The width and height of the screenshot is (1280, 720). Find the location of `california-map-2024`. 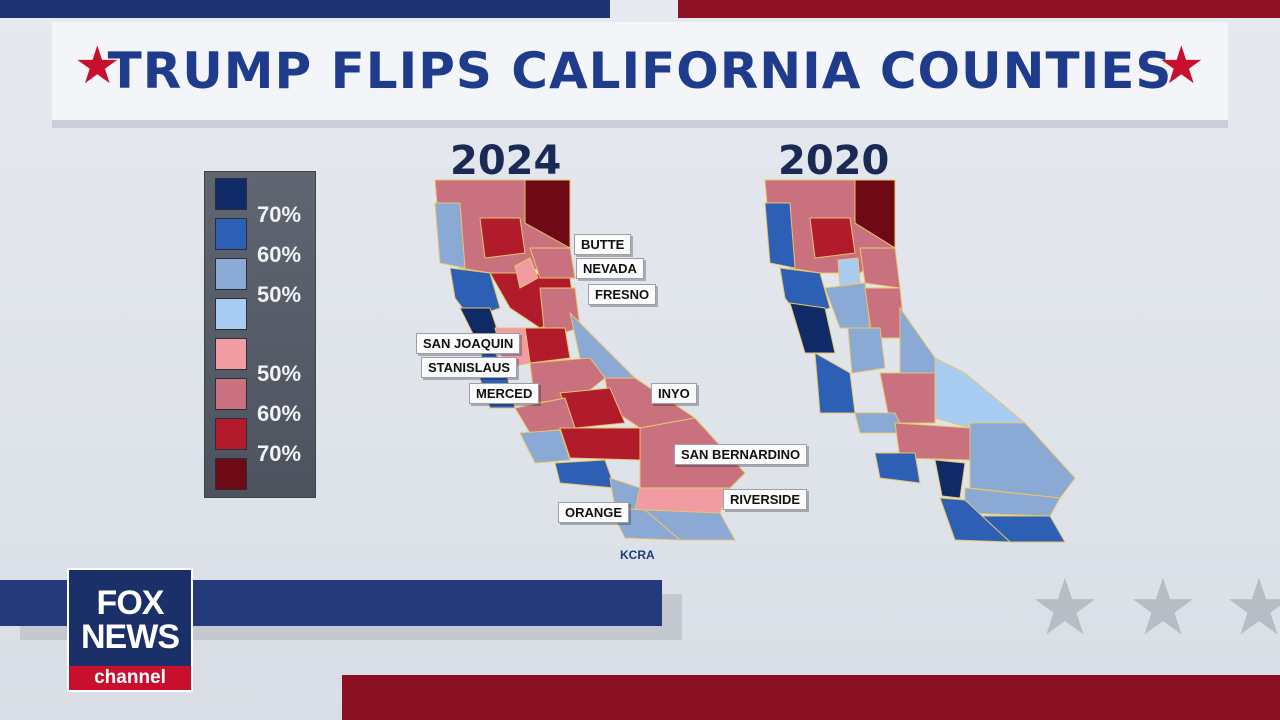

california-map-2024 is located at coordinates (590, 360).